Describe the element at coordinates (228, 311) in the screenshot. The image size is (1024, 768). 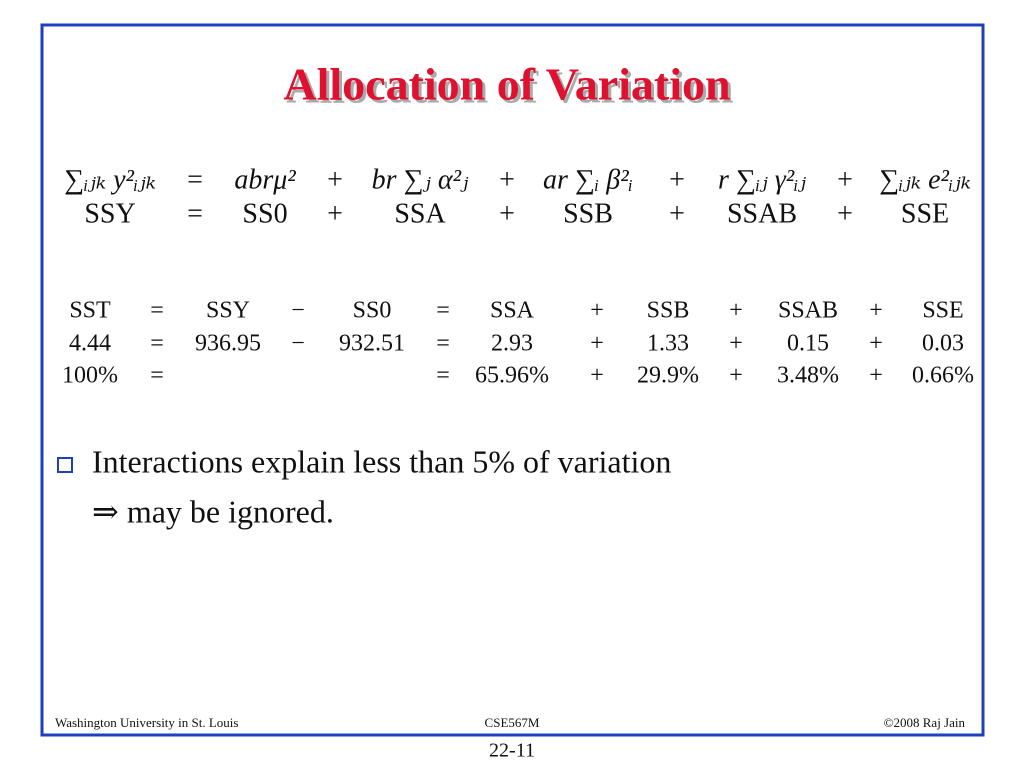
I see `table-cell: SSY` at that location.